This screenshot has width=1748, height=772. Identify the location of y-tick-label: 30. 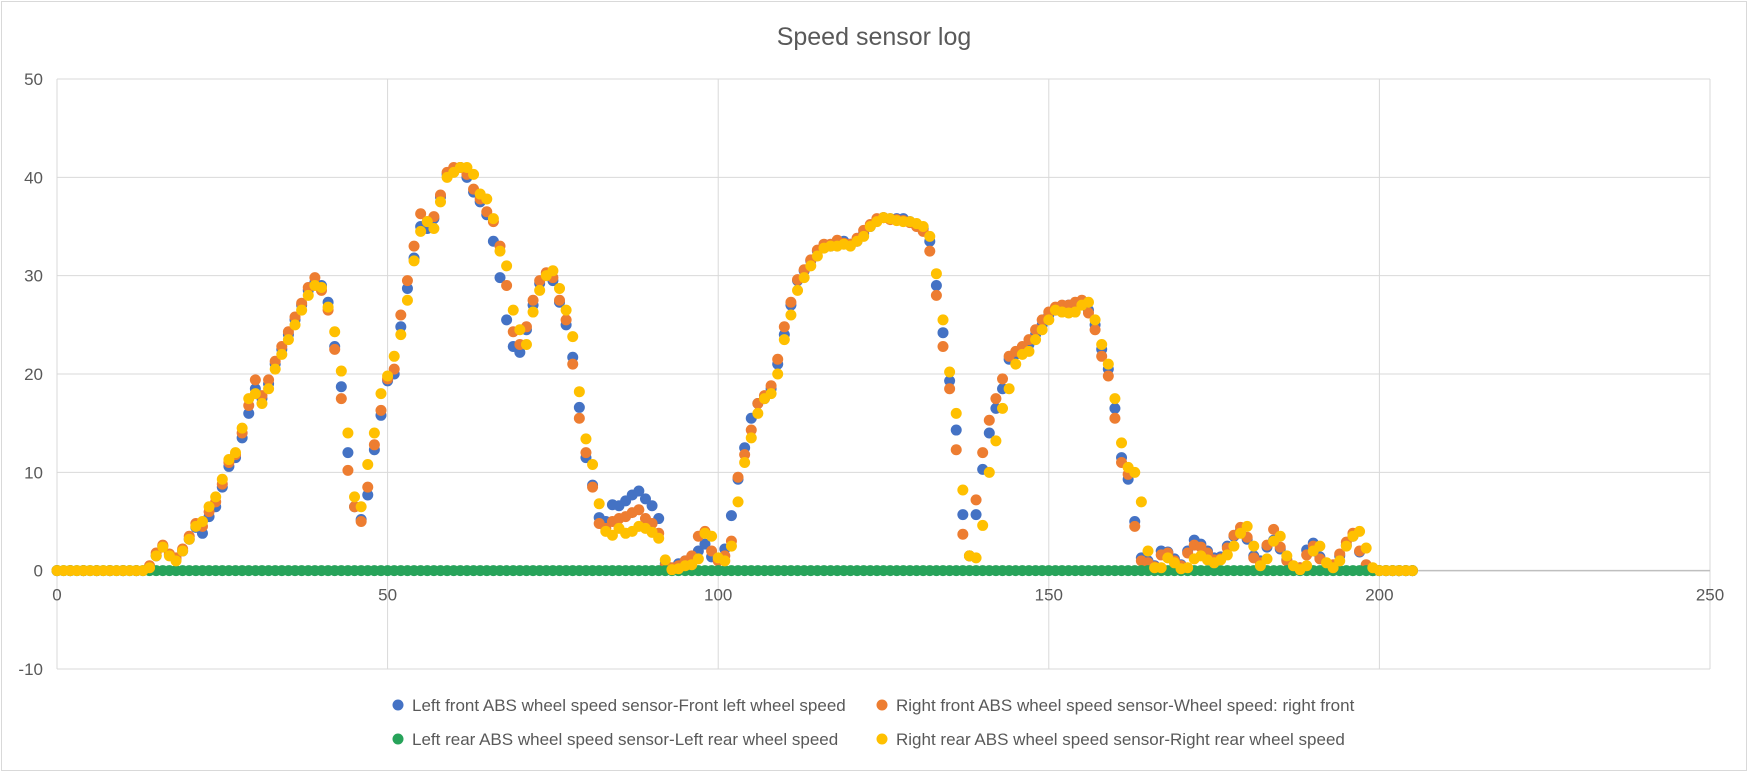
(33, 276).